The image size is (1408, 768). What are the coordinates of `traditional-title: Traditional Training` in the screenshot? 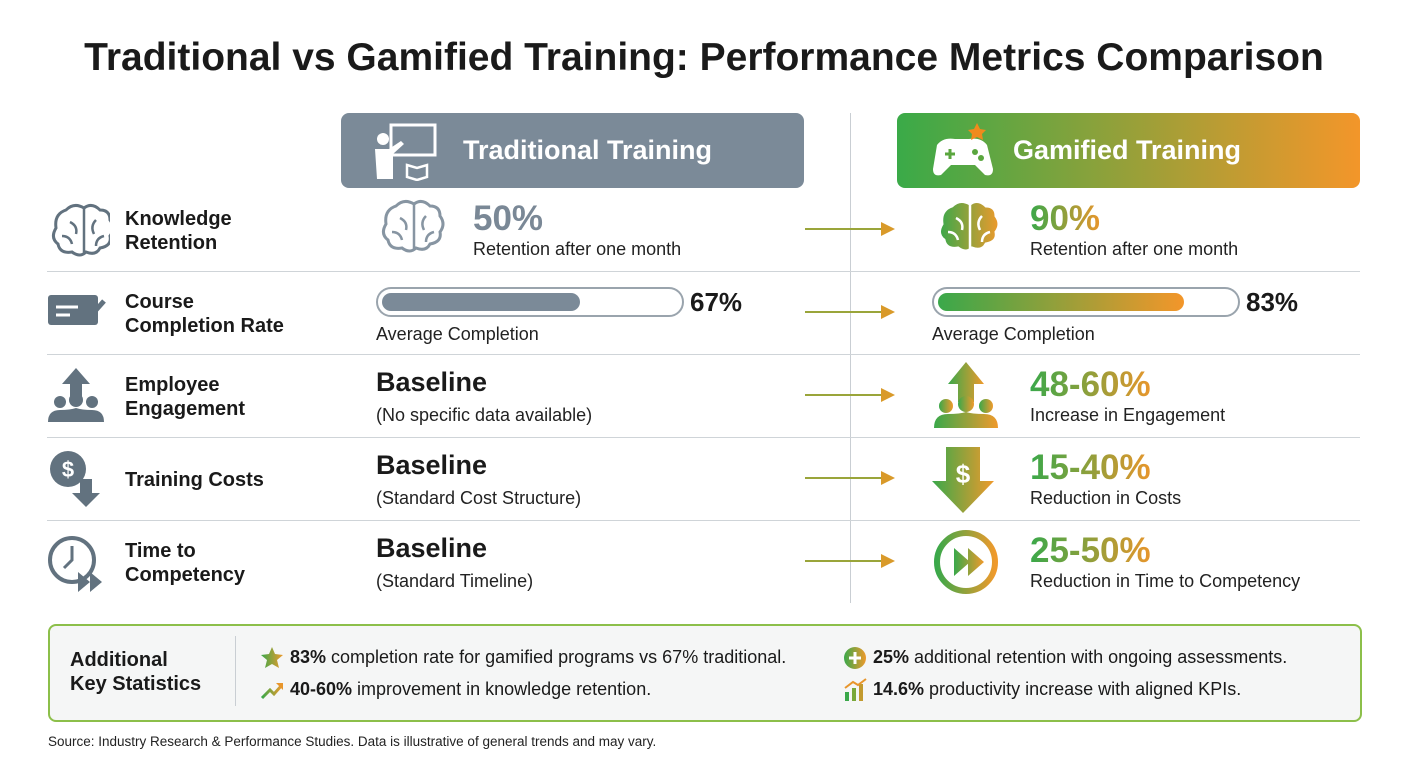 It's located at (588, 150).